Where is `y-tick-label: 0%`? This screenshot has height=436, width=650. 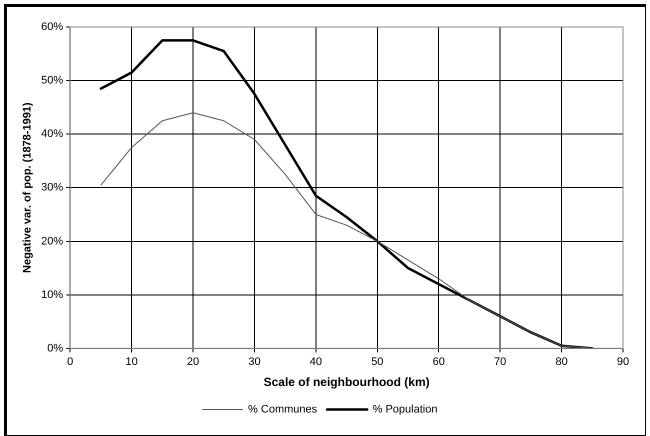 y-tick-label: 0% is located at coordinates (55, 348).